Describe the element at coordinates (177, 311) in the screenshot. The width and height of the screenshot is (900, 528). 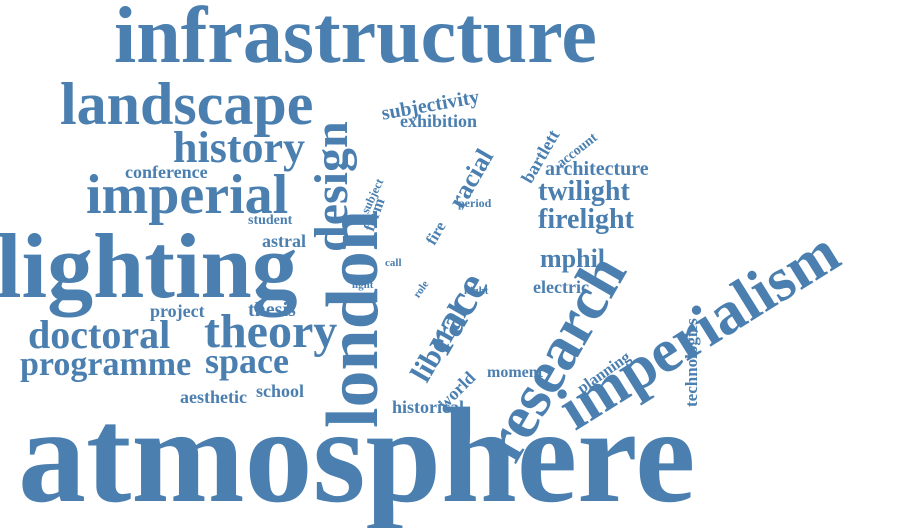
I see `word-project: project` at that location.